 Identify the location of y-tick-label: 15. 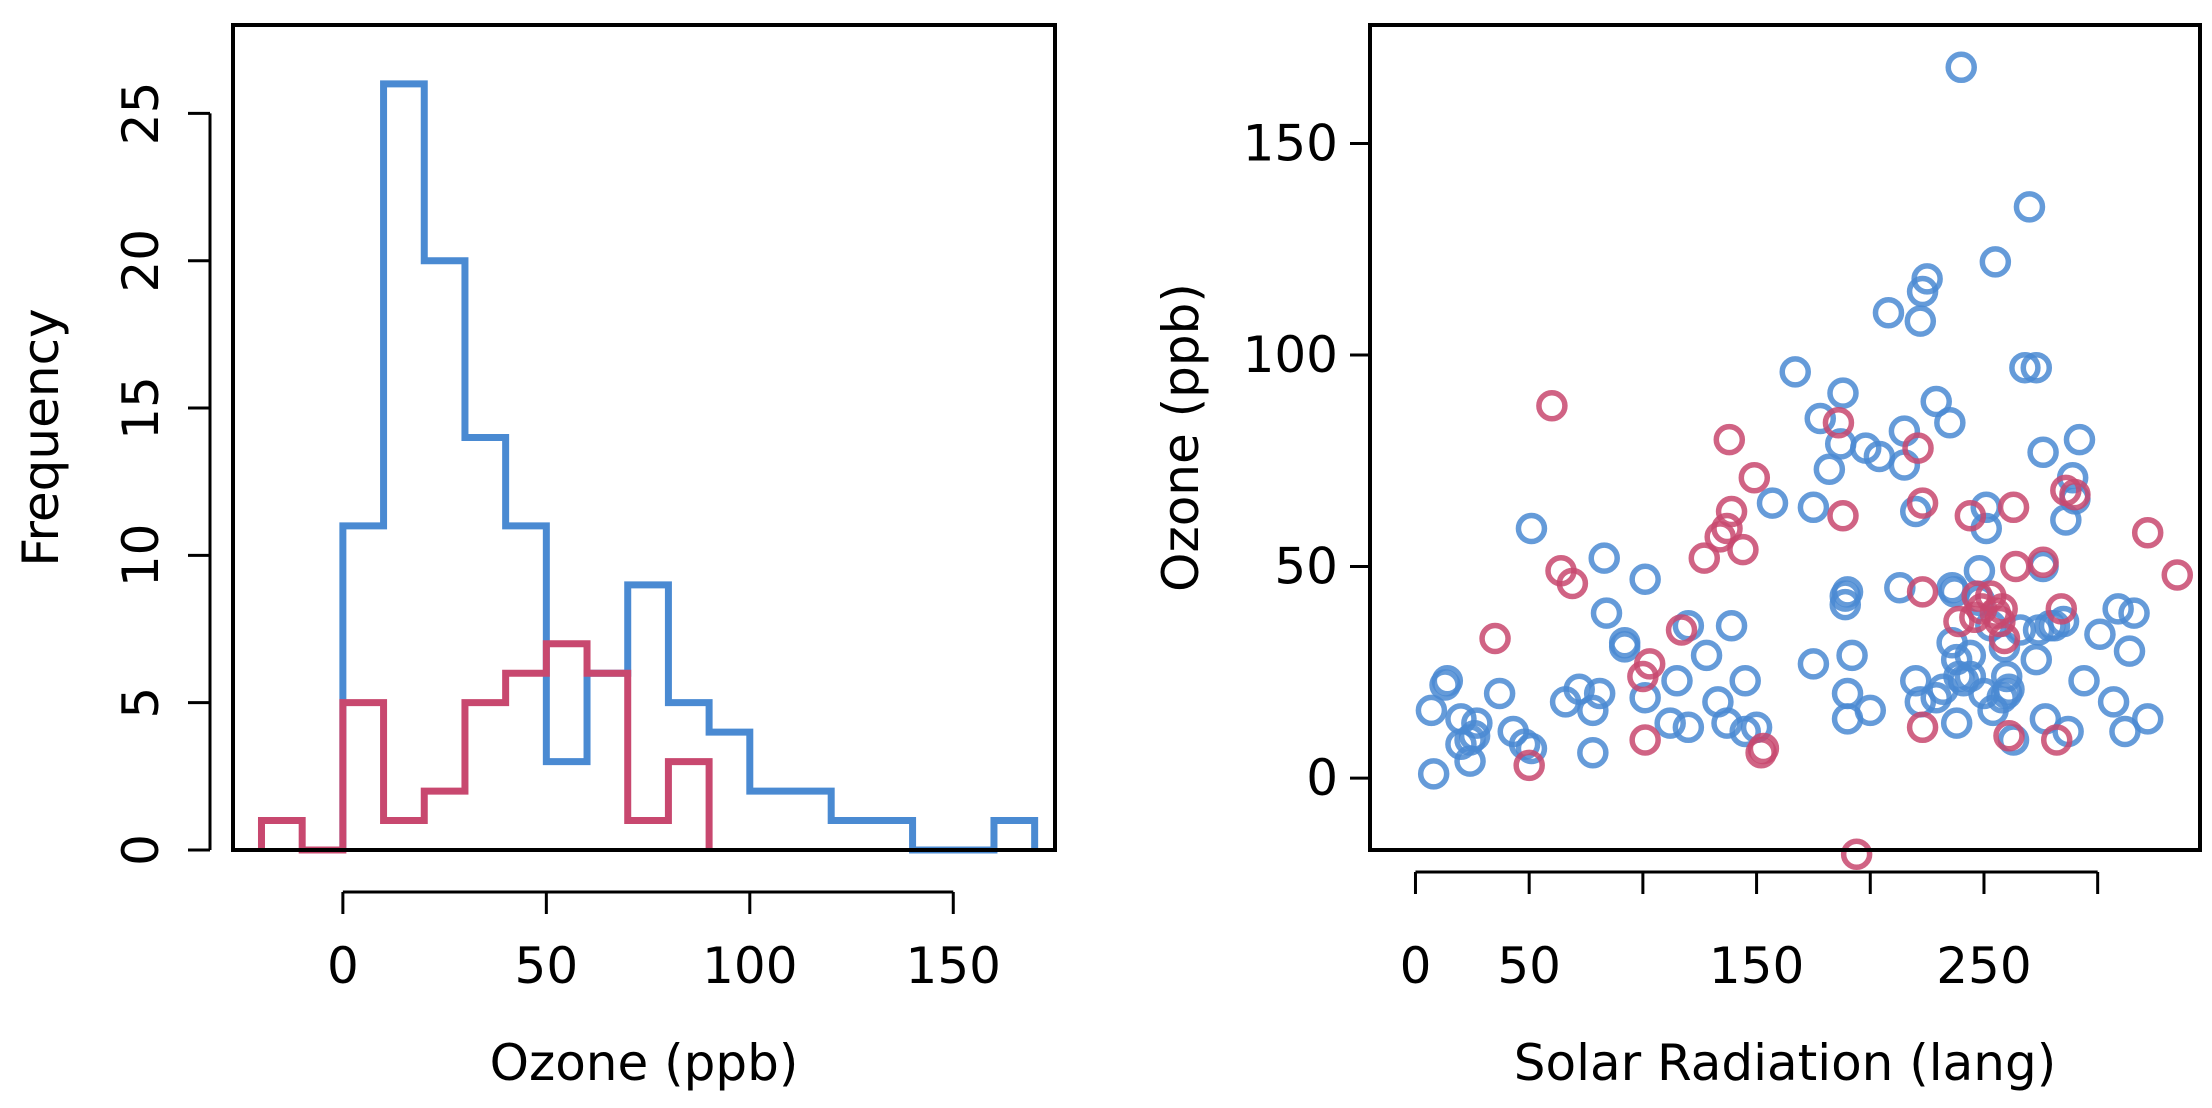
(141, 408).